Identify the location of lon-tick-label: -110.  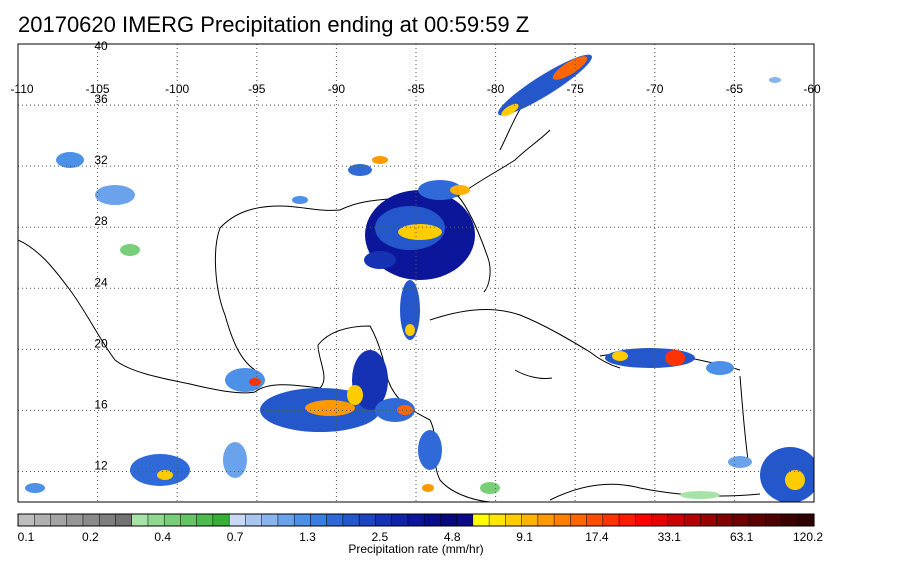
(21, 89).